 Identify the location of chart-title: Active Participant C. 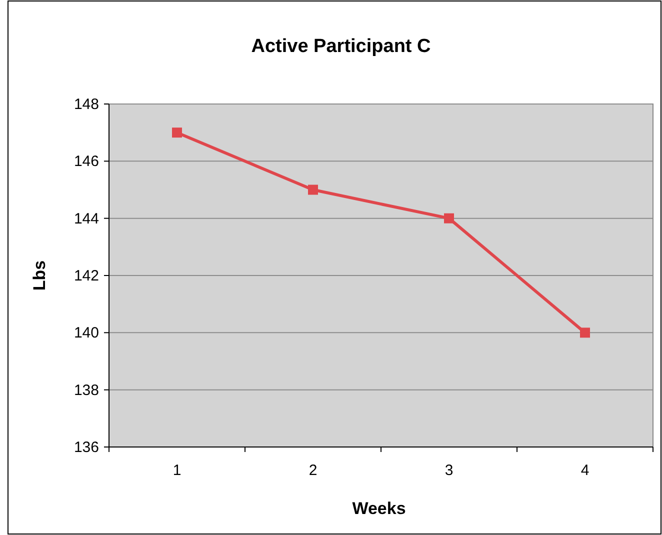
(341, 46).